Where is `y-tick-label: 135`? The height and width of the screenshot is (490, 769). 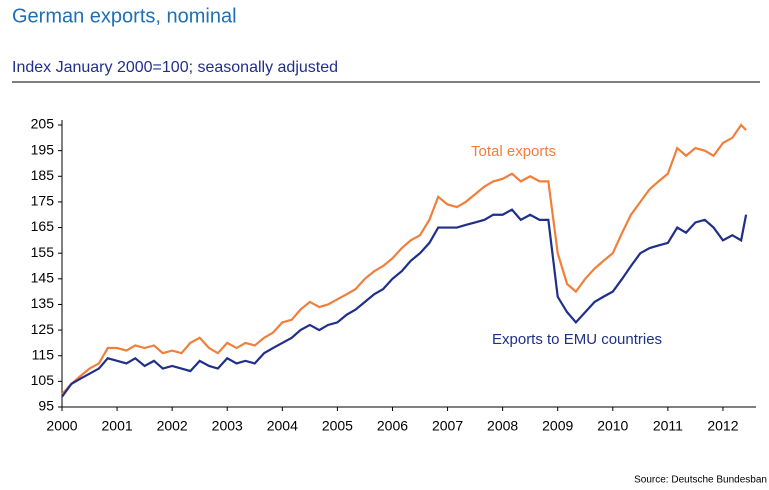
y-tick-label: 135 is located at coordinates (43, 303).